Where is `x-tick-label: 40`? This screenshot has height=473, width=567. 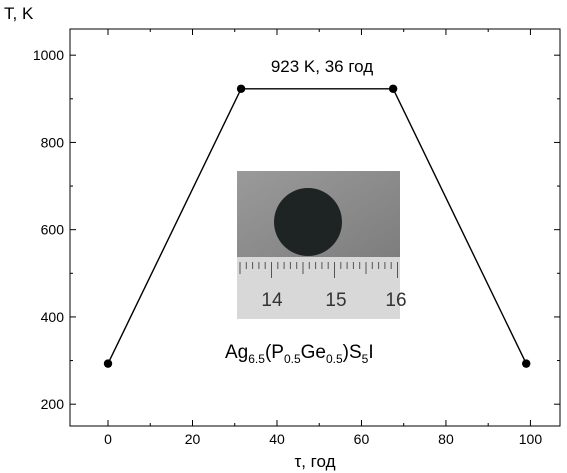
x-tick-label: 40 is located at coordinates (277, 439).